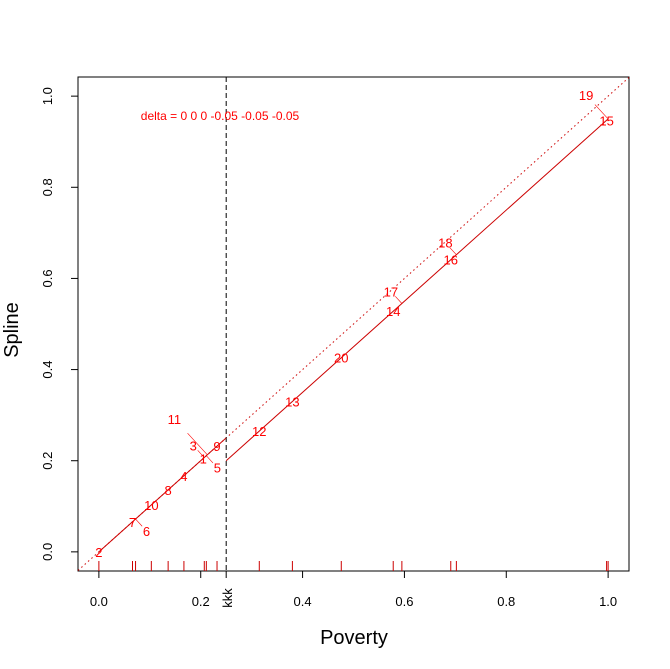 Image resolution: width=670 pixels, height=669 pixels. What do you see at coordinates (451, 260) in the screenshot?
I see `point-label: 16` at bounding box center [451, 260].